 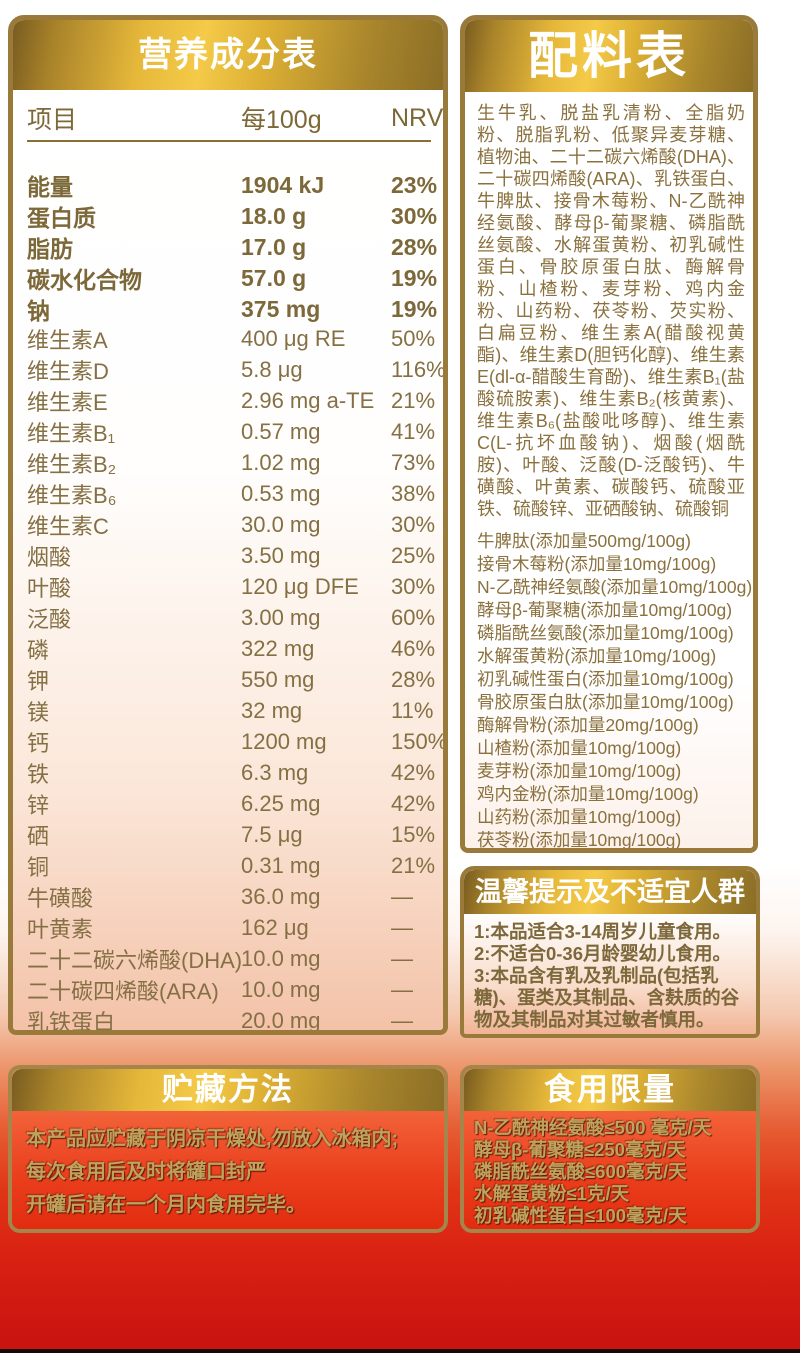 What do you see at coordinates (229, 141) in the screenshot?
I see `header-divider` at bounding box center [229, 141].